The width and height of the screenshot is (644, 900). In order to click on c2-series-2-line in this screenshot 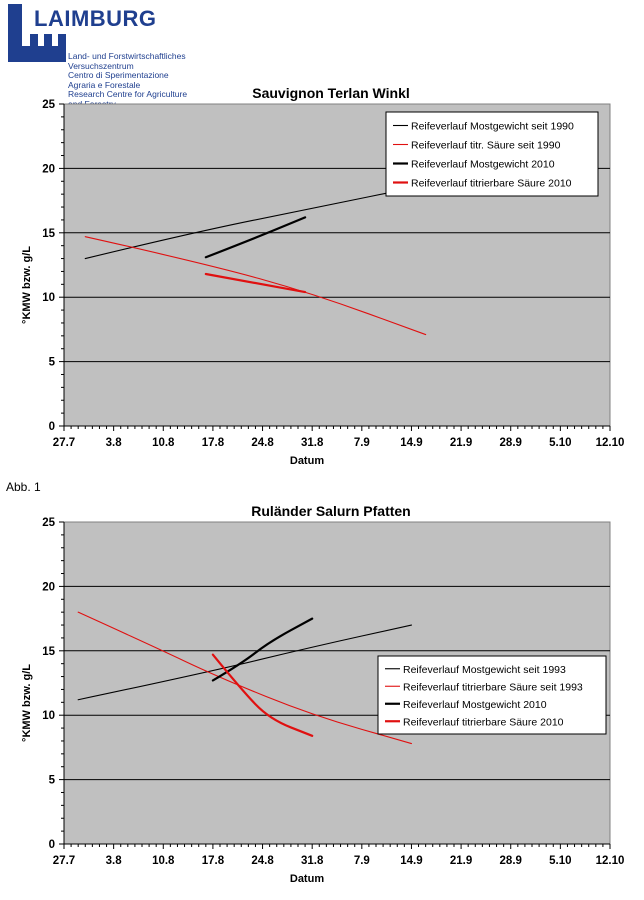, I will do `click(262, 649)`.